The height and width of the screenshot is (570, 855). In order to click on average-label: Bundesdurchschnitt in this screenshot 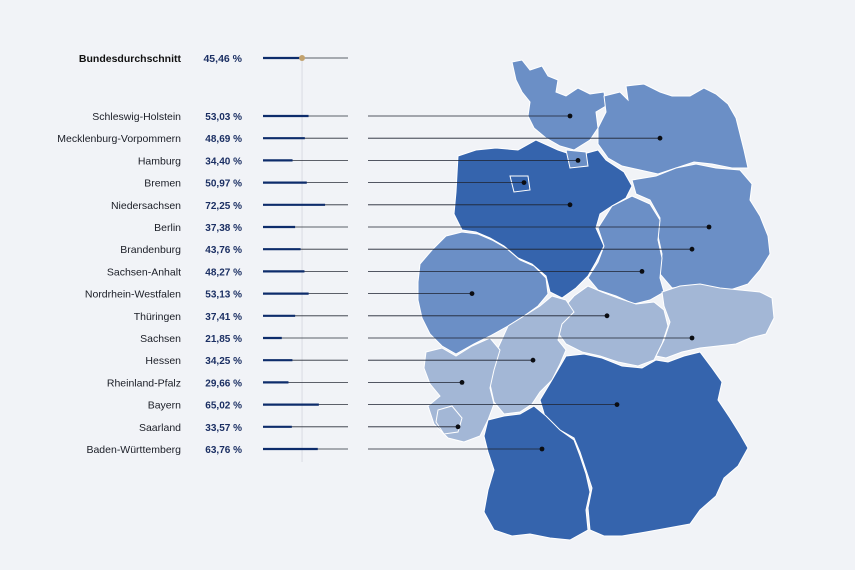, I will do `click(130, 59)`.